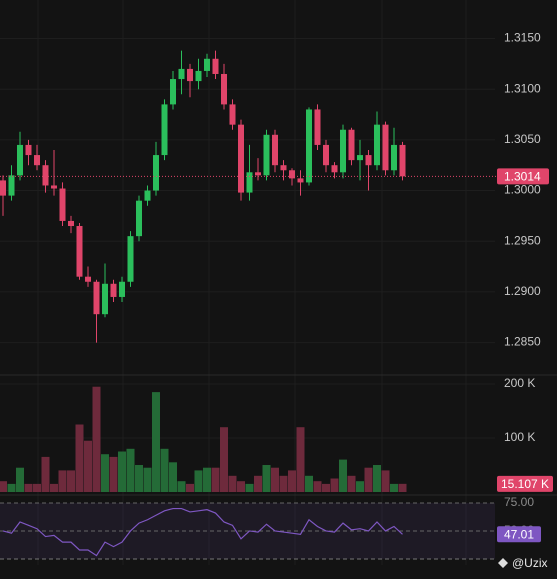 This screenshot has width=557, height=579. I want to click on last-volume-label: 15.107 K, so click(525, 484).